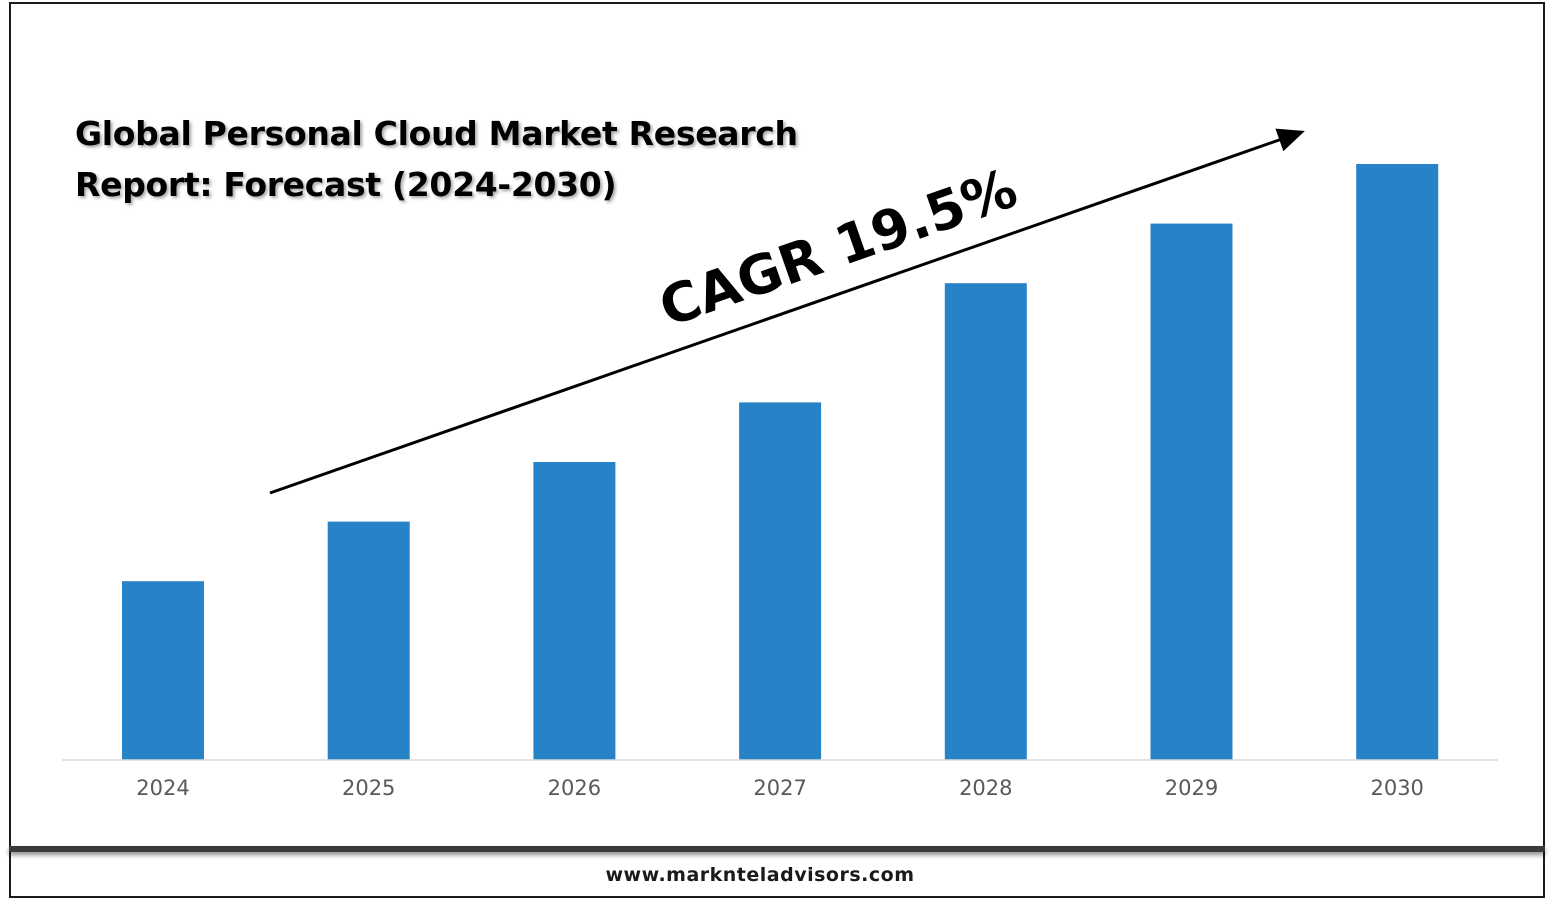  Describe the element at coordinates (777, 849) in the screenshot. I see `footer-divider` at that location.